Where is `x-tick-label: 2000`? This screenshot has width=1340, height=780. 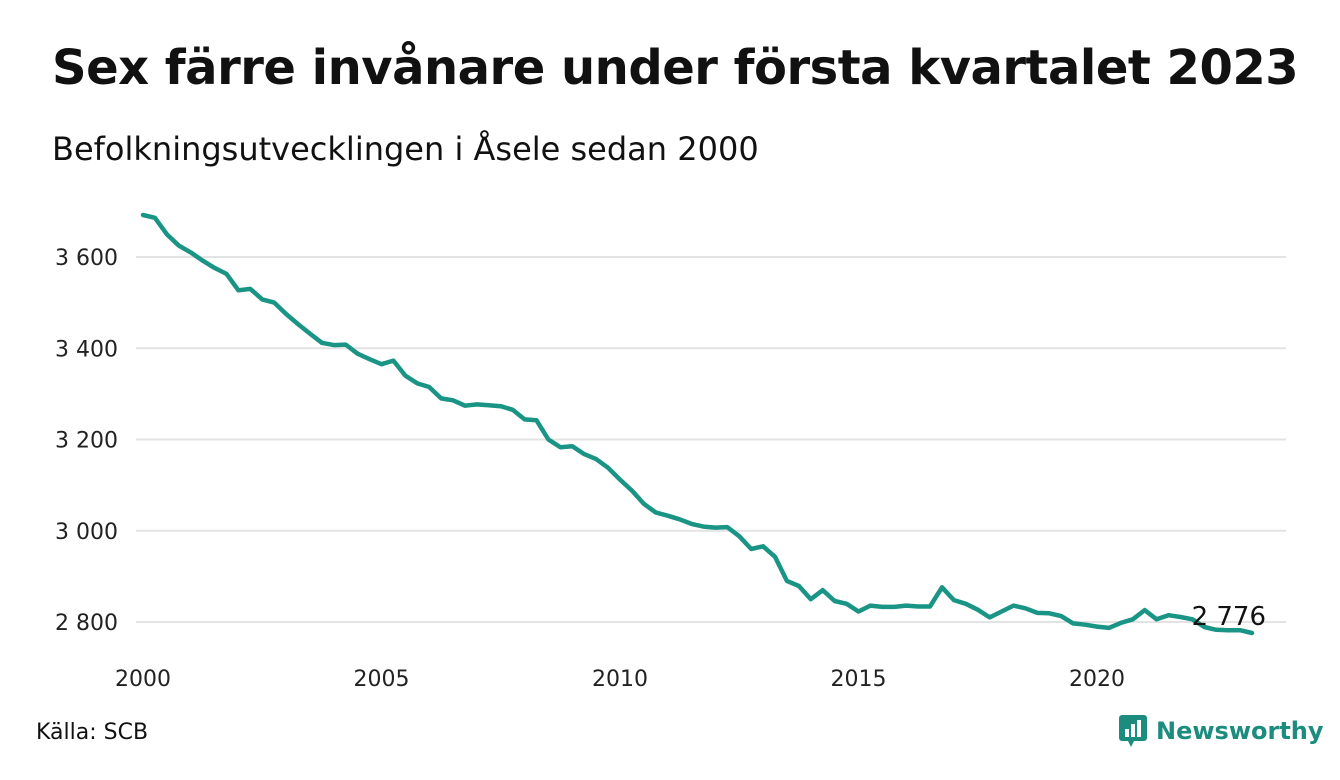
x-tick-label: 2000 is located at coordinates (143, 679).